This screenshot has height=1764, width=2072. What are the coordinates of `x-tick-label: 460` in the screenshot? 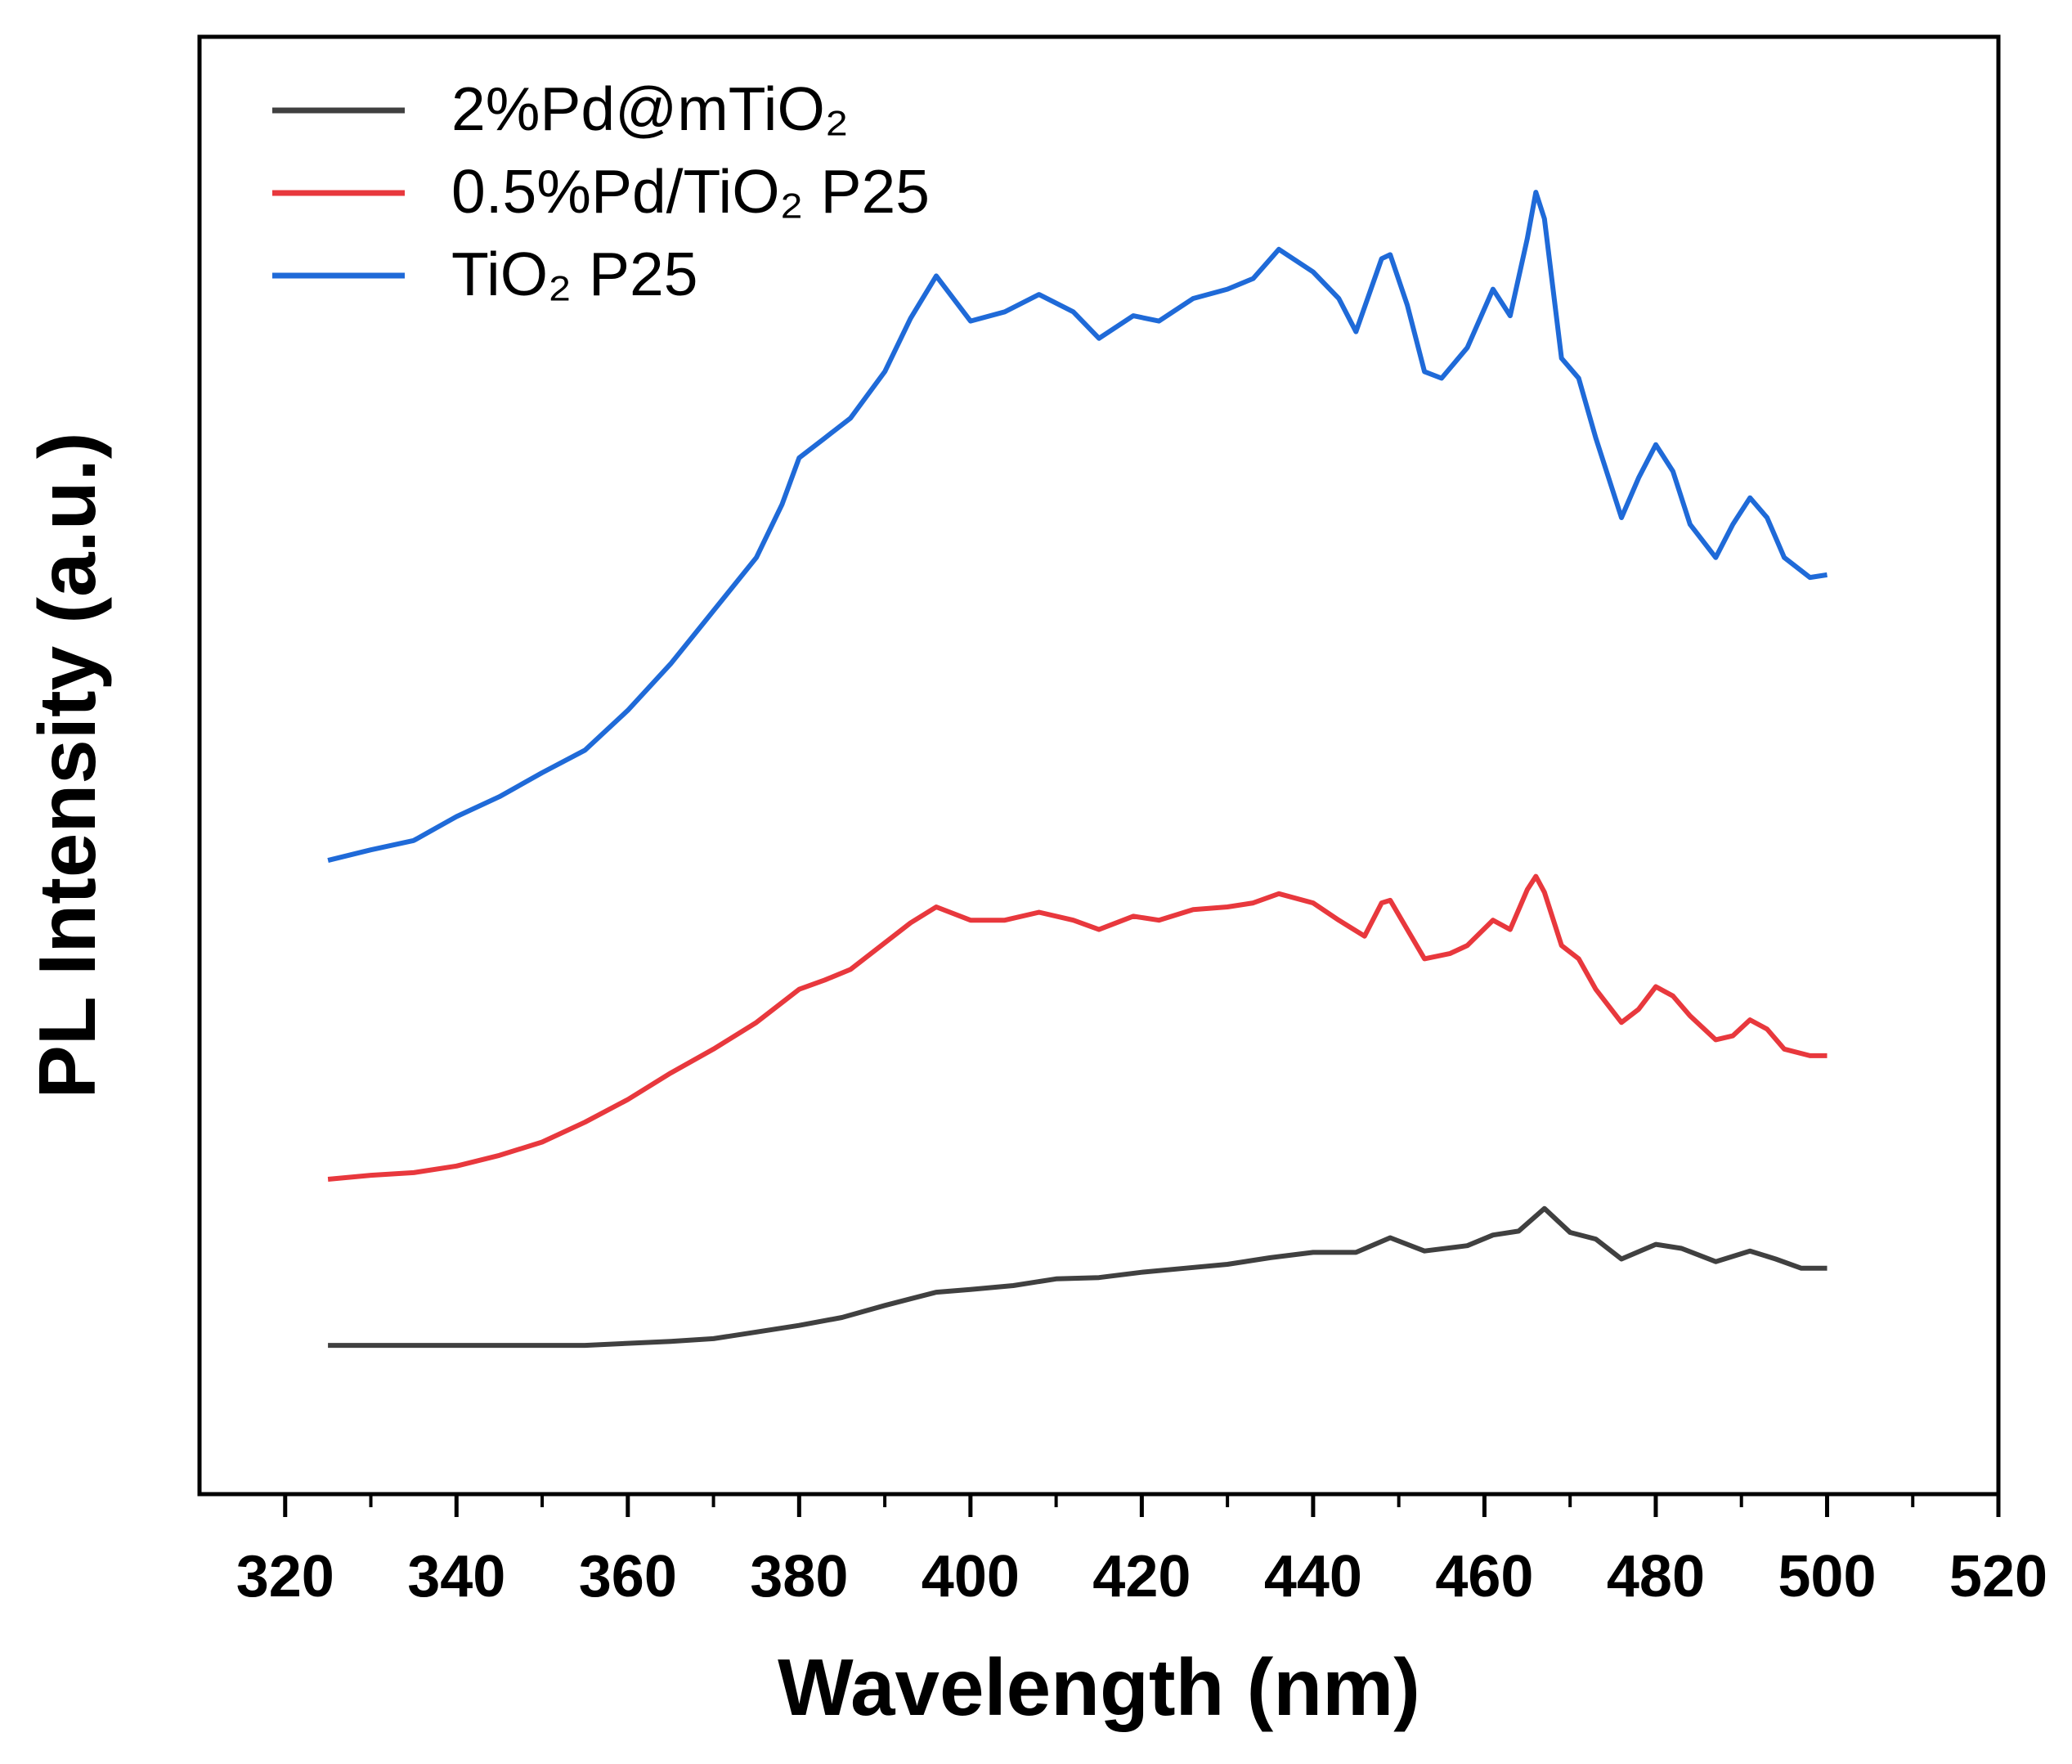 It's located at (1484, 1576).